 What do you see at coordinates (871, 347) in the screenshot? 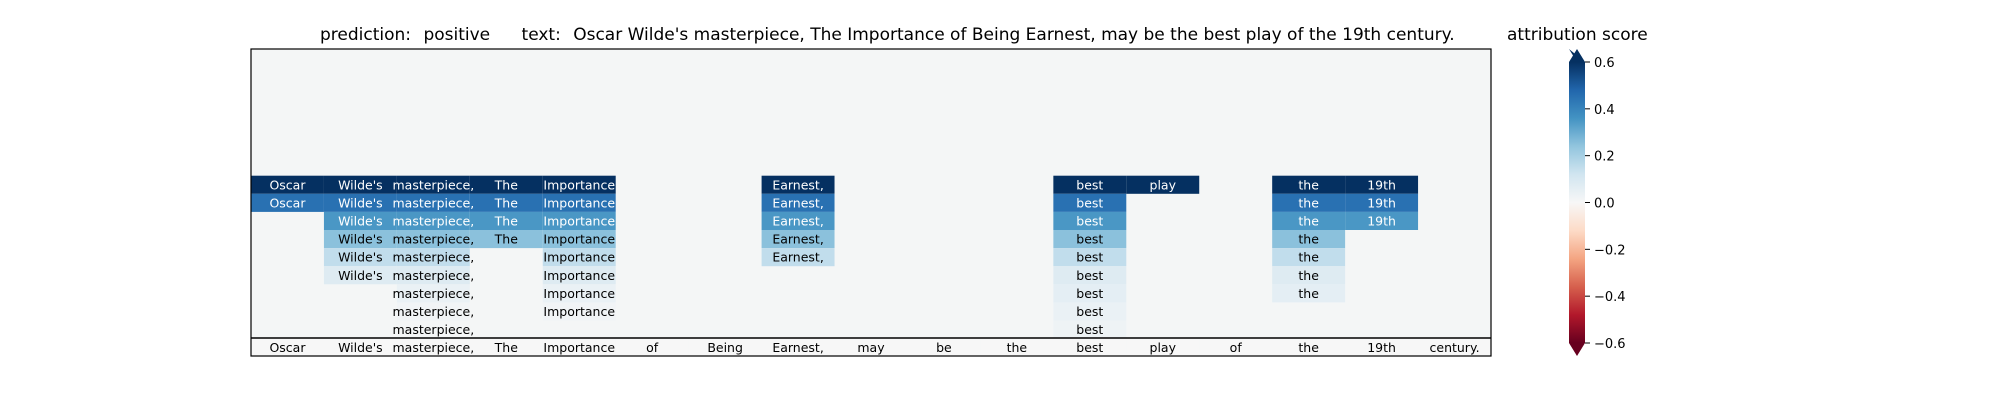
I see `token-label: may` at bounding box center [871, 347].